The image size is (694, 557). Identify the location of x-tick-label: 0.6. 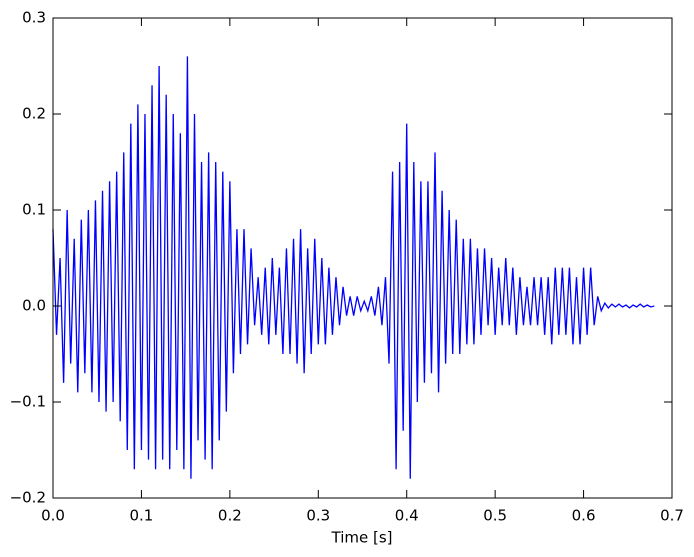
(584, 516).